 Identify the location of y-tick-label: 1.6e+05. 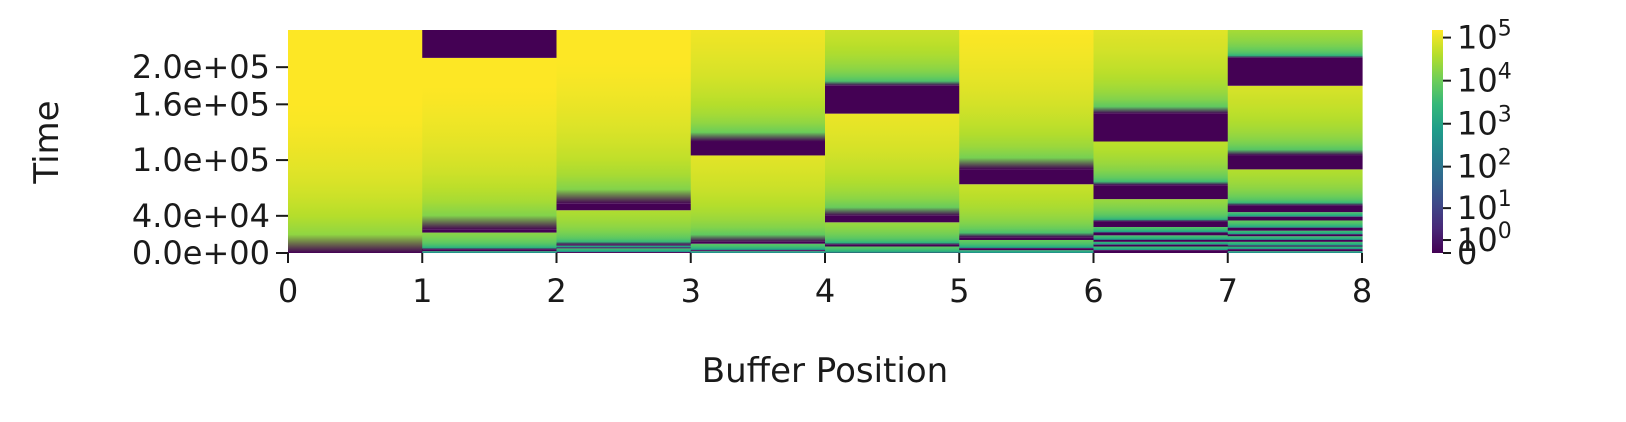
(201, 104).